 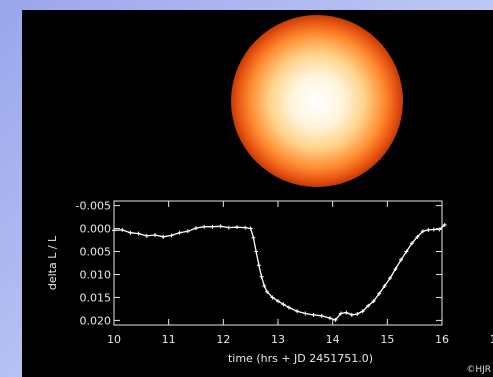 What do you see at coordinates (387, 339) in the screenshot?
I see `x-tick-label: 15` at bounding box center [387, 339].